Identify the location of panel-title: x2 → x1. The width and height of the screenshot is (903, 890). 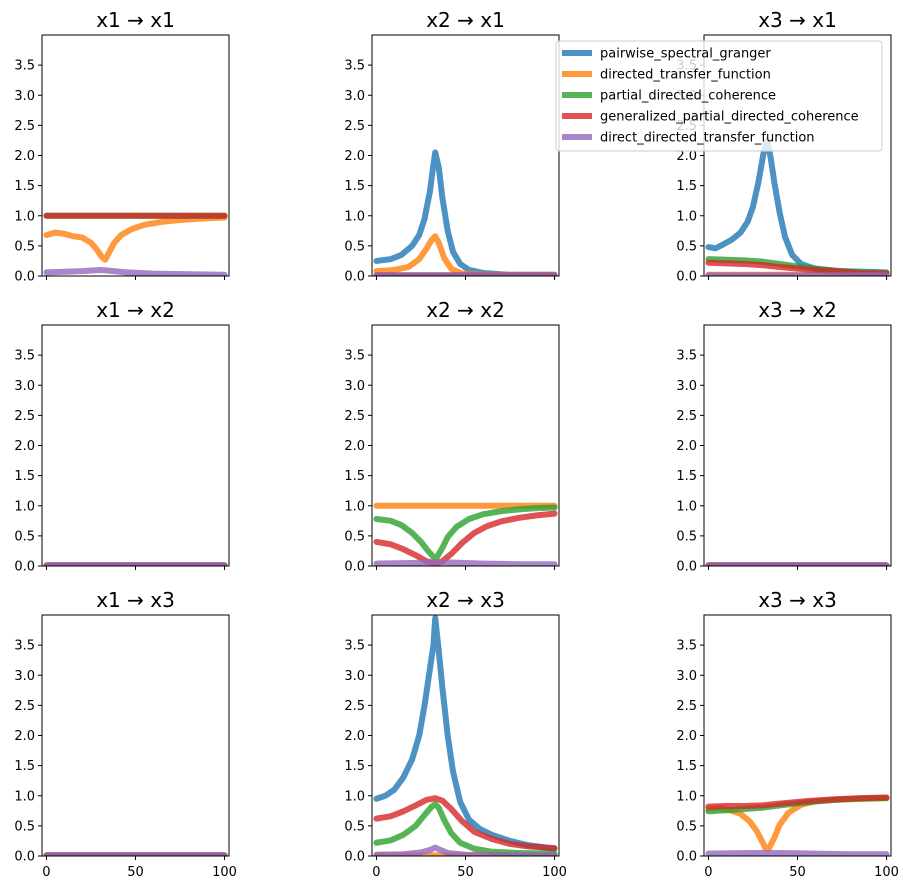
(465, 20).